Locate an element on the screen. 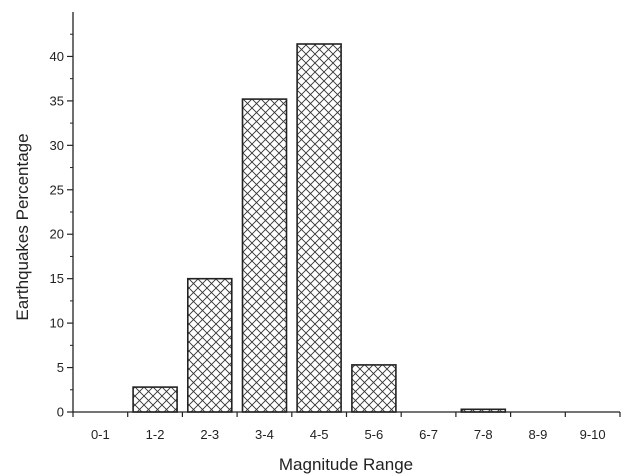  y-tick-label: 35 is located at coordinates (57, 100).